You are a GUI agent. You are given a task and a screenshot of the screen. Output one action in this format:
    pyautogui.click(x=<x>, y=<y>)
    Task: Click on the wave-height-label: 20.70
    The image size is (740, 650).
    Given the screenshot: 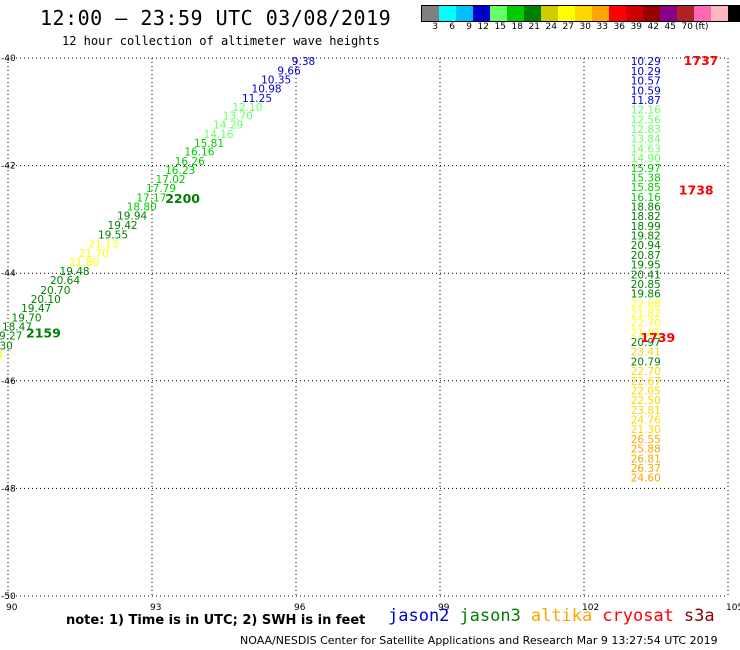 What is the action you would take?
    pyautogui.click(x=55, y=291)
    